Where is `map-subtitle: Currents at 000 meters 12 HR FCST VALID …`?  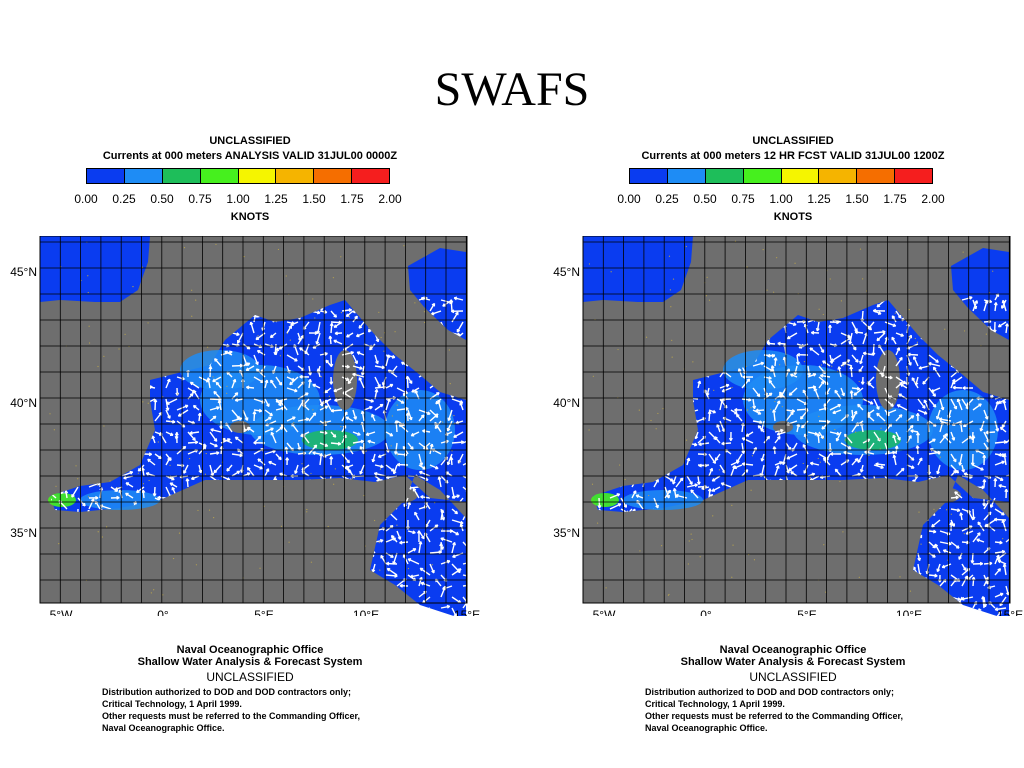 map-subtitle: Currents at 000 meters 12 HR FCST VALID … is located at coordinates (793, 156).